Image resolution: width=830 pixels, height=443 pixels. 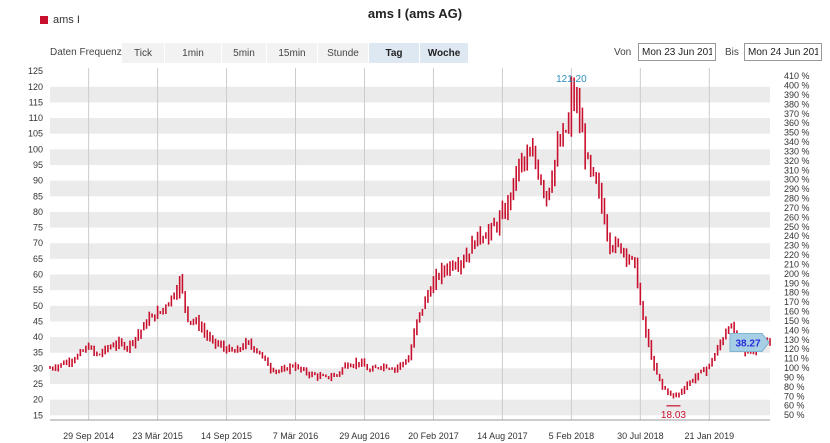 What do you see at coordinates (226, 436) in the screenshot?
I see `x-tick-label: 14 Sep 2015` at bounding box center [226, 436].